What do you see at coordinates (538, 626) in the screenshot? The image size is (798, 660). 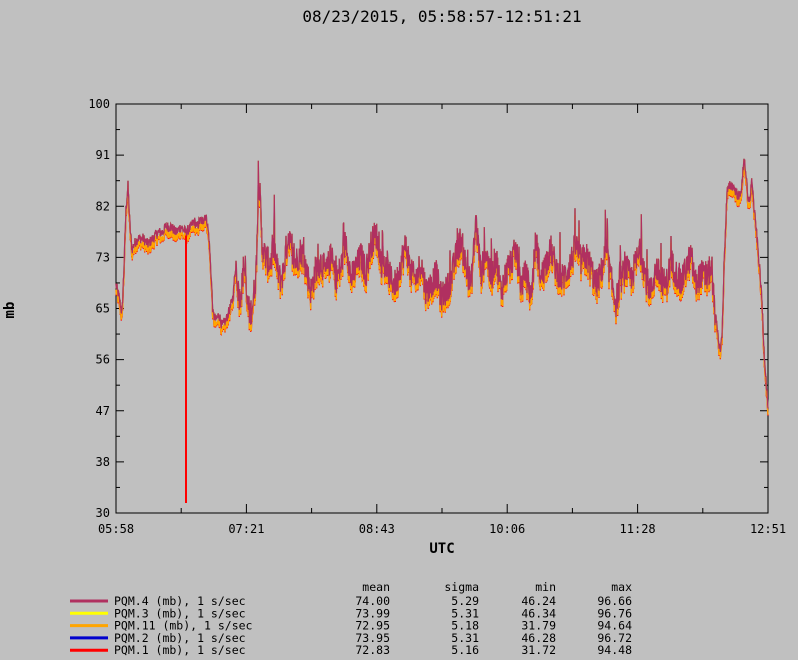 I see `legend-stat-value: 31.79` at bounding box center [538, 626].